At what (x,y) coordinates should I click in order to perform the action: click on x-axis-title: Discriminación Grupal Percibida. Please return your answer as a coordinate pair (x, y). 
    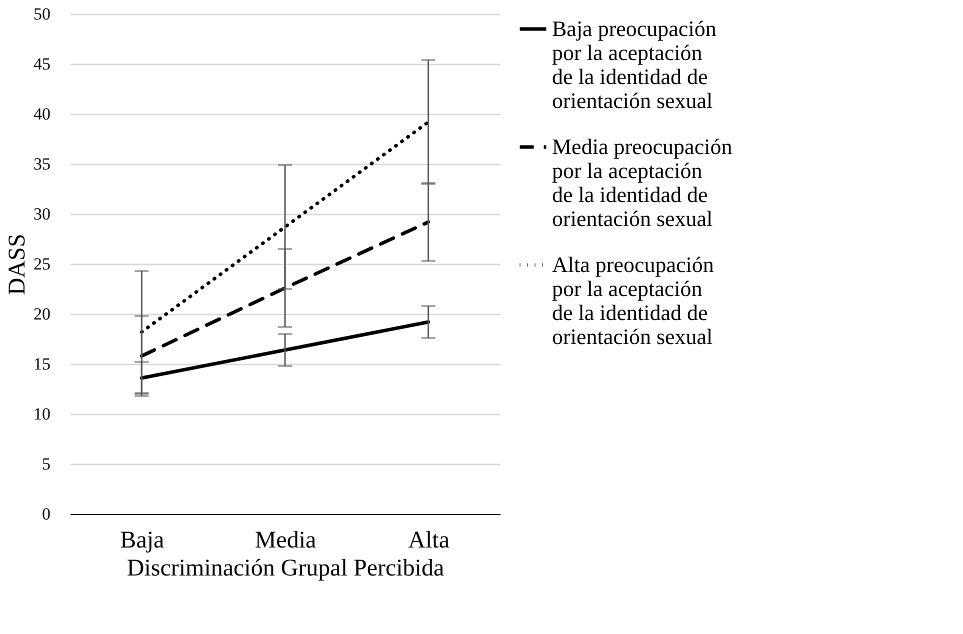
    Looking at the image, I should click on (285, 569).